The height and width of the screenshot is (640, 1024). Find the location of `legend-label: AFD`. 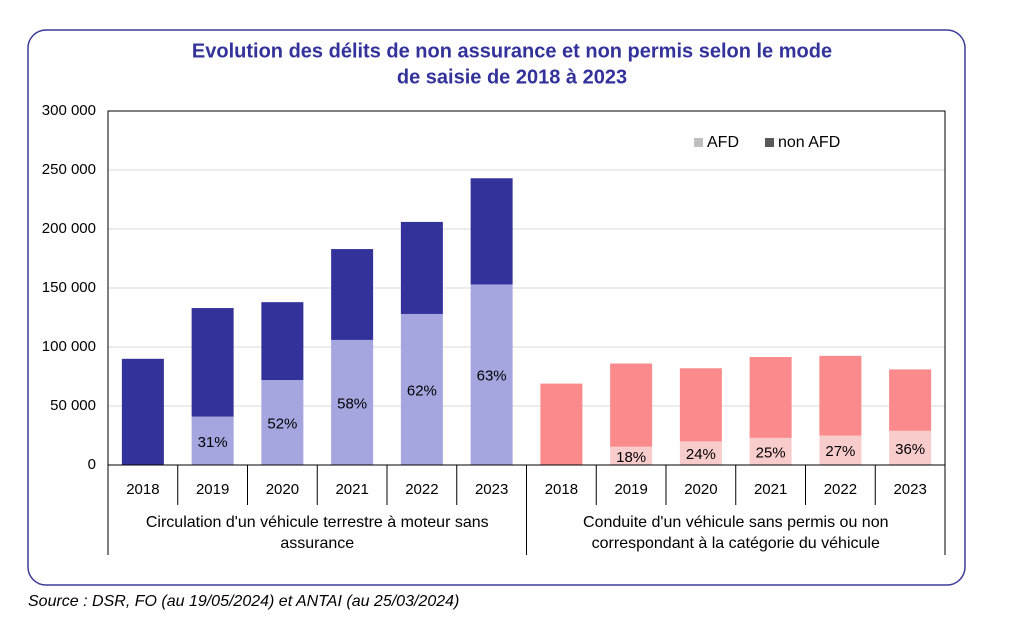

legend-label: AFD is located at coordinates (723, 142).